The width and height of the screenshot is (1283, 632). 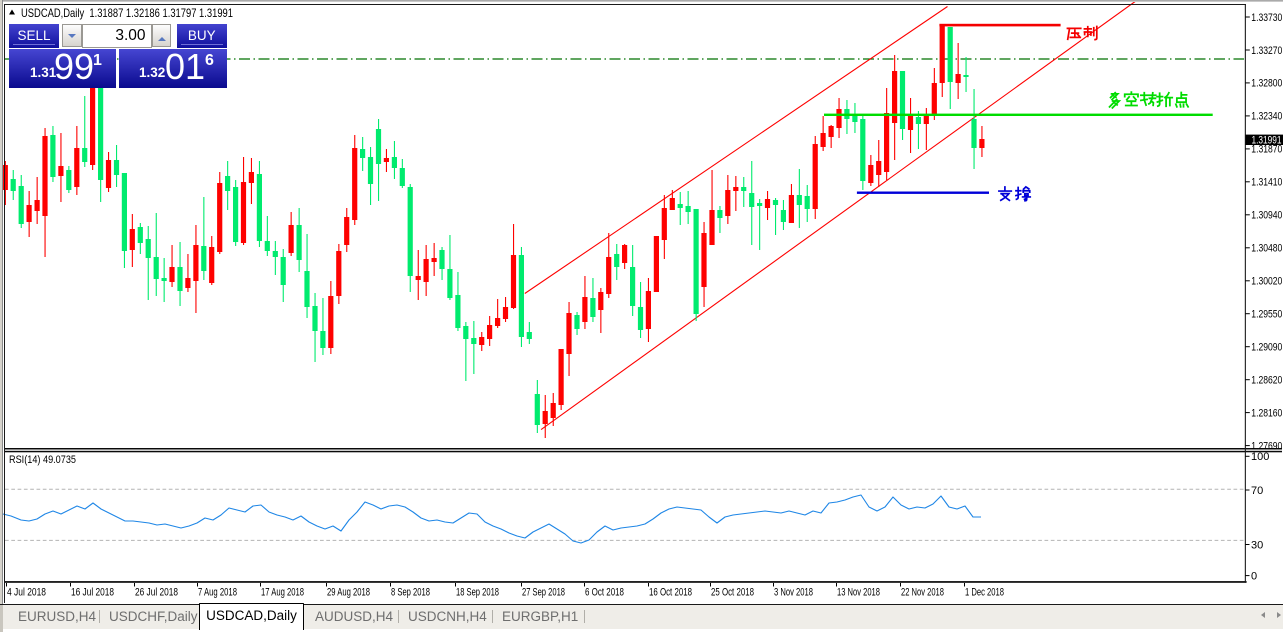 I want to click on svg-text: 3 Nov 2018, so click(x=793, y=593).